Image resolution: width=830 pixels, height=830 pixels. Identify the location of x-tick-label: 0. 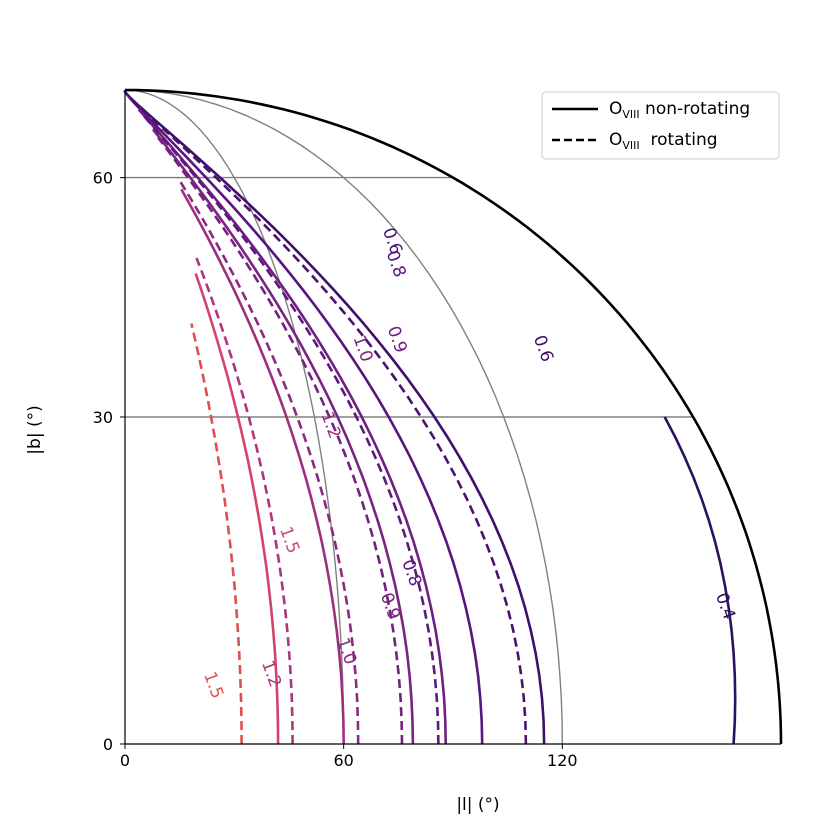
(125, 760).